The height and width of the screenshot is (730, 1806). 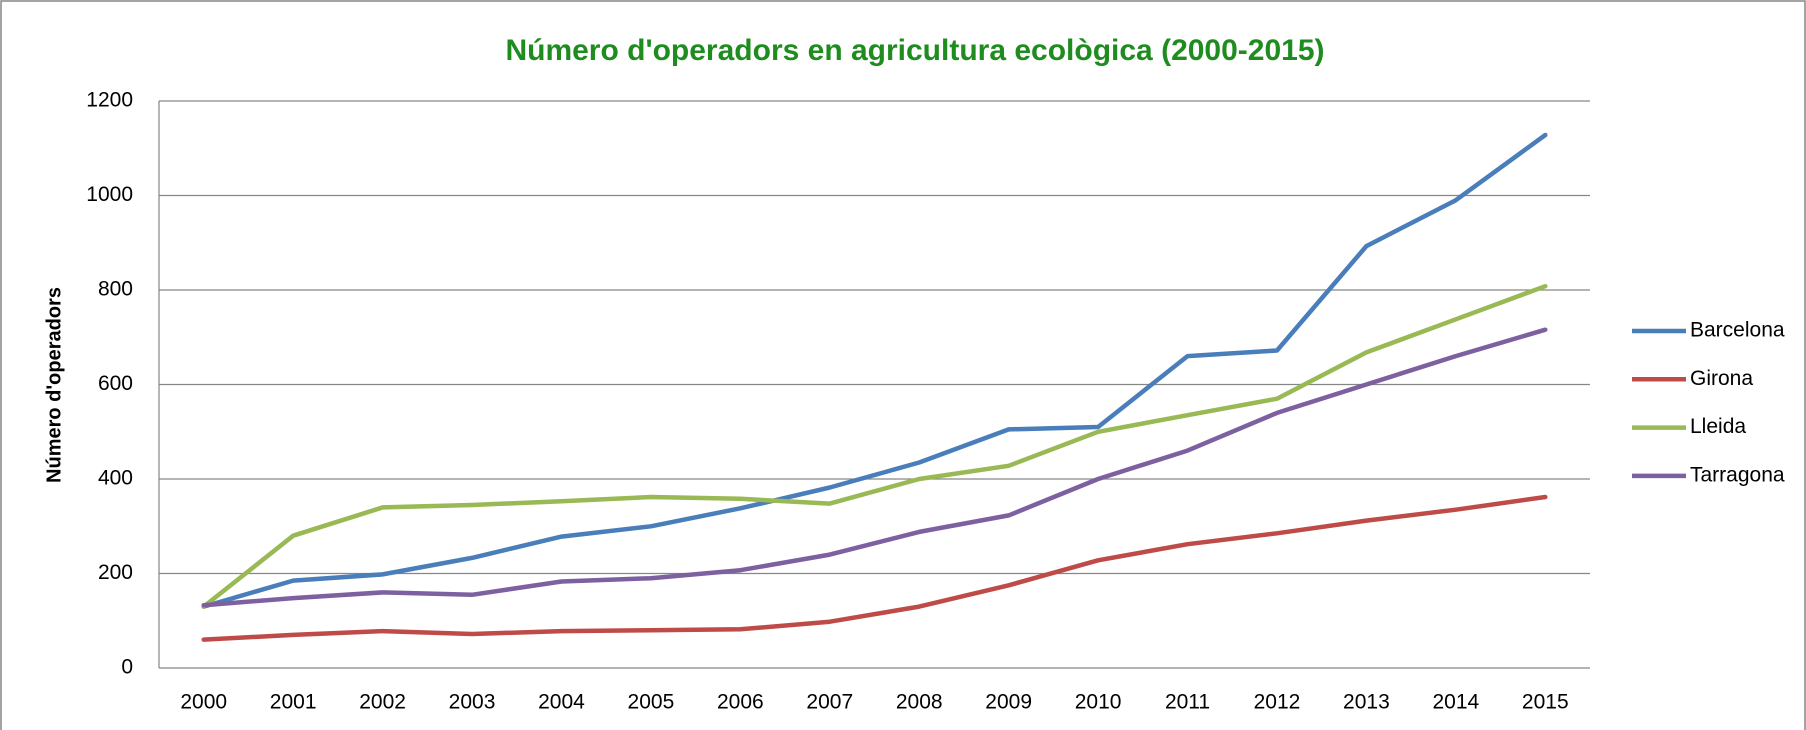 What do you see at coordinates (1098, 702) in the screenshot?
I see `x-tick-label: 2010` at bounding box center [1098, 702].